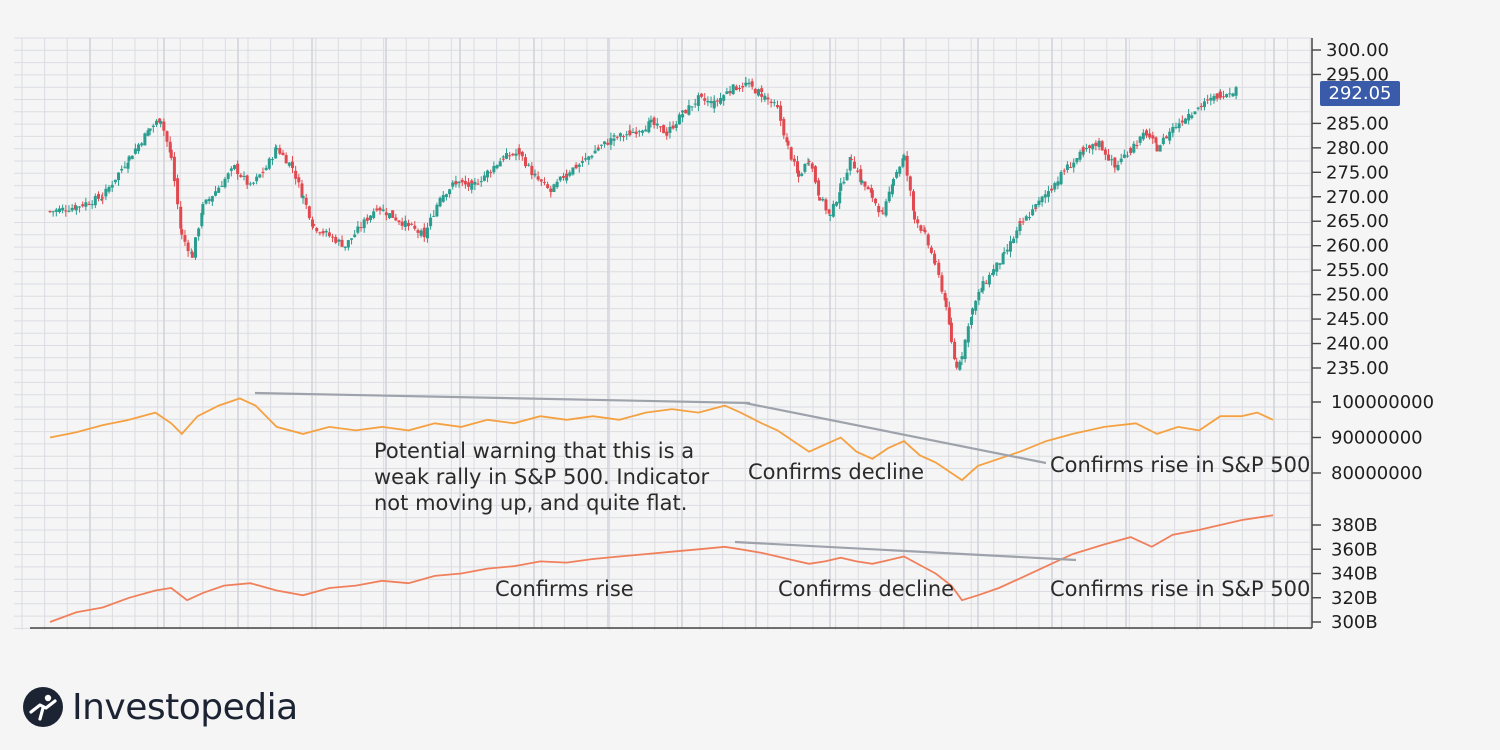 The image size is (1500, 750). I want to click on y-tick-label-indicator1: 100000000, so click(1382, 402).